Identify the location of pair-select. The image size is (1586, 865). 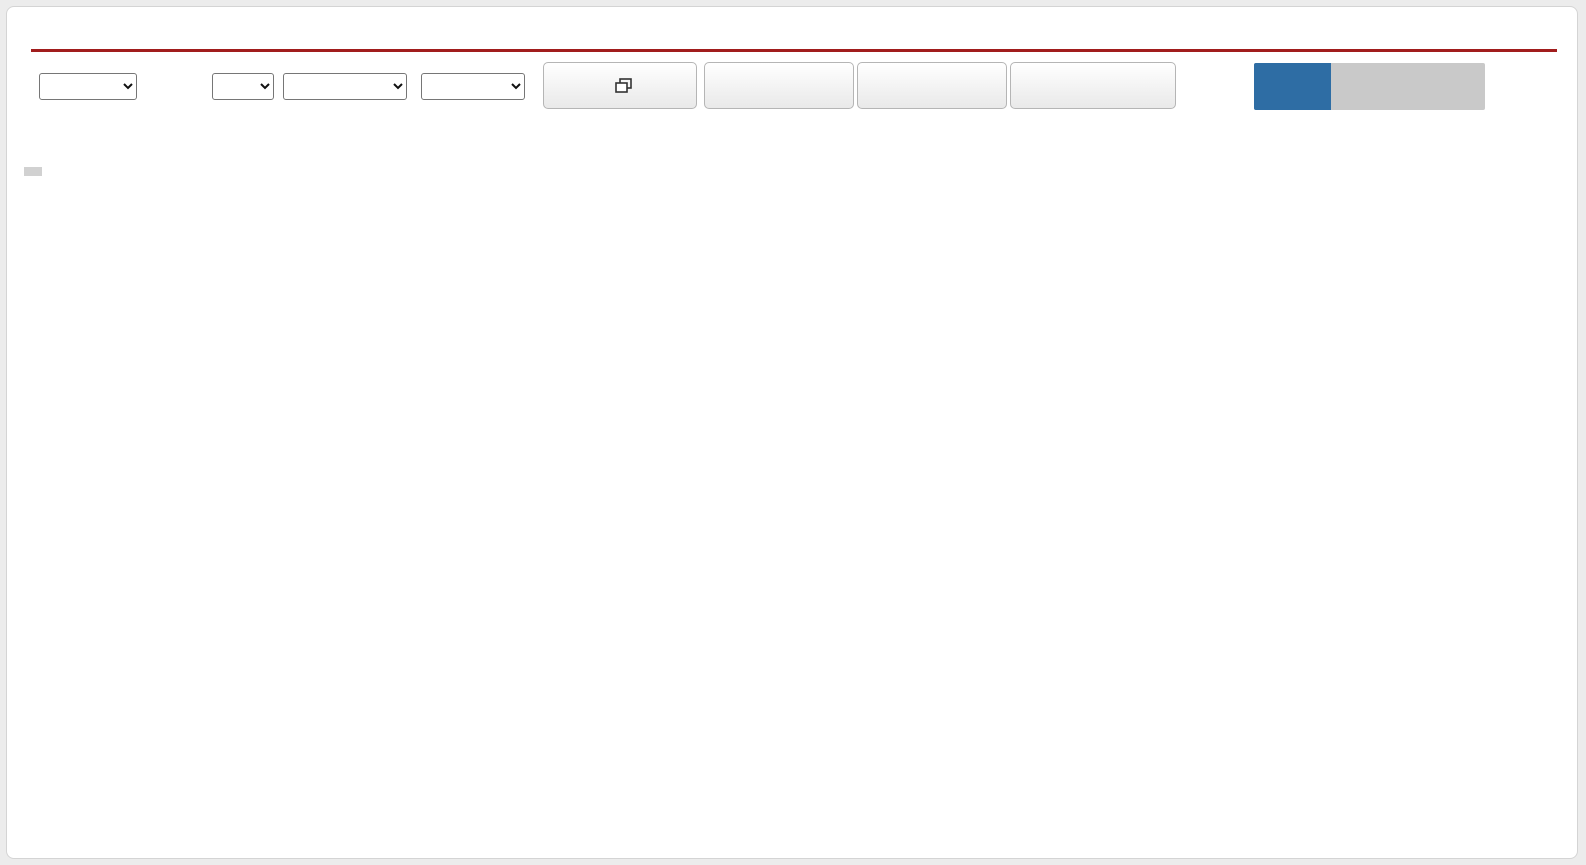
(88, 86).